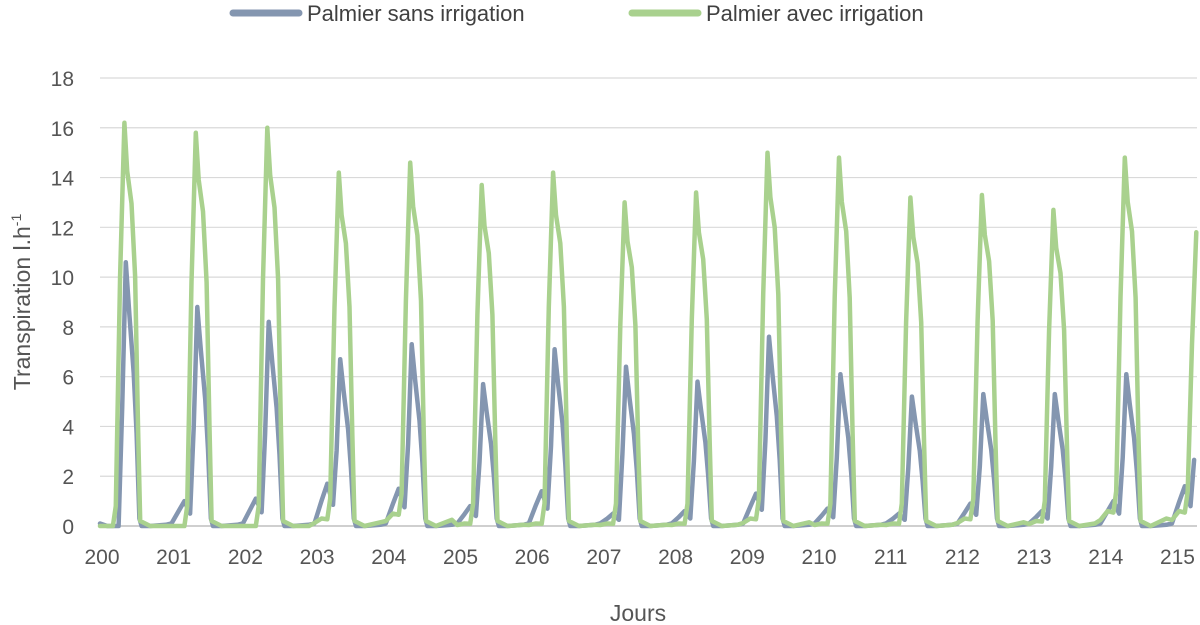 The width and height of the screenshot is (1200, 625). Describe the element at coordinates (101, 557) in the screenshot. I see `x-tick-label-200: 200` at that location.